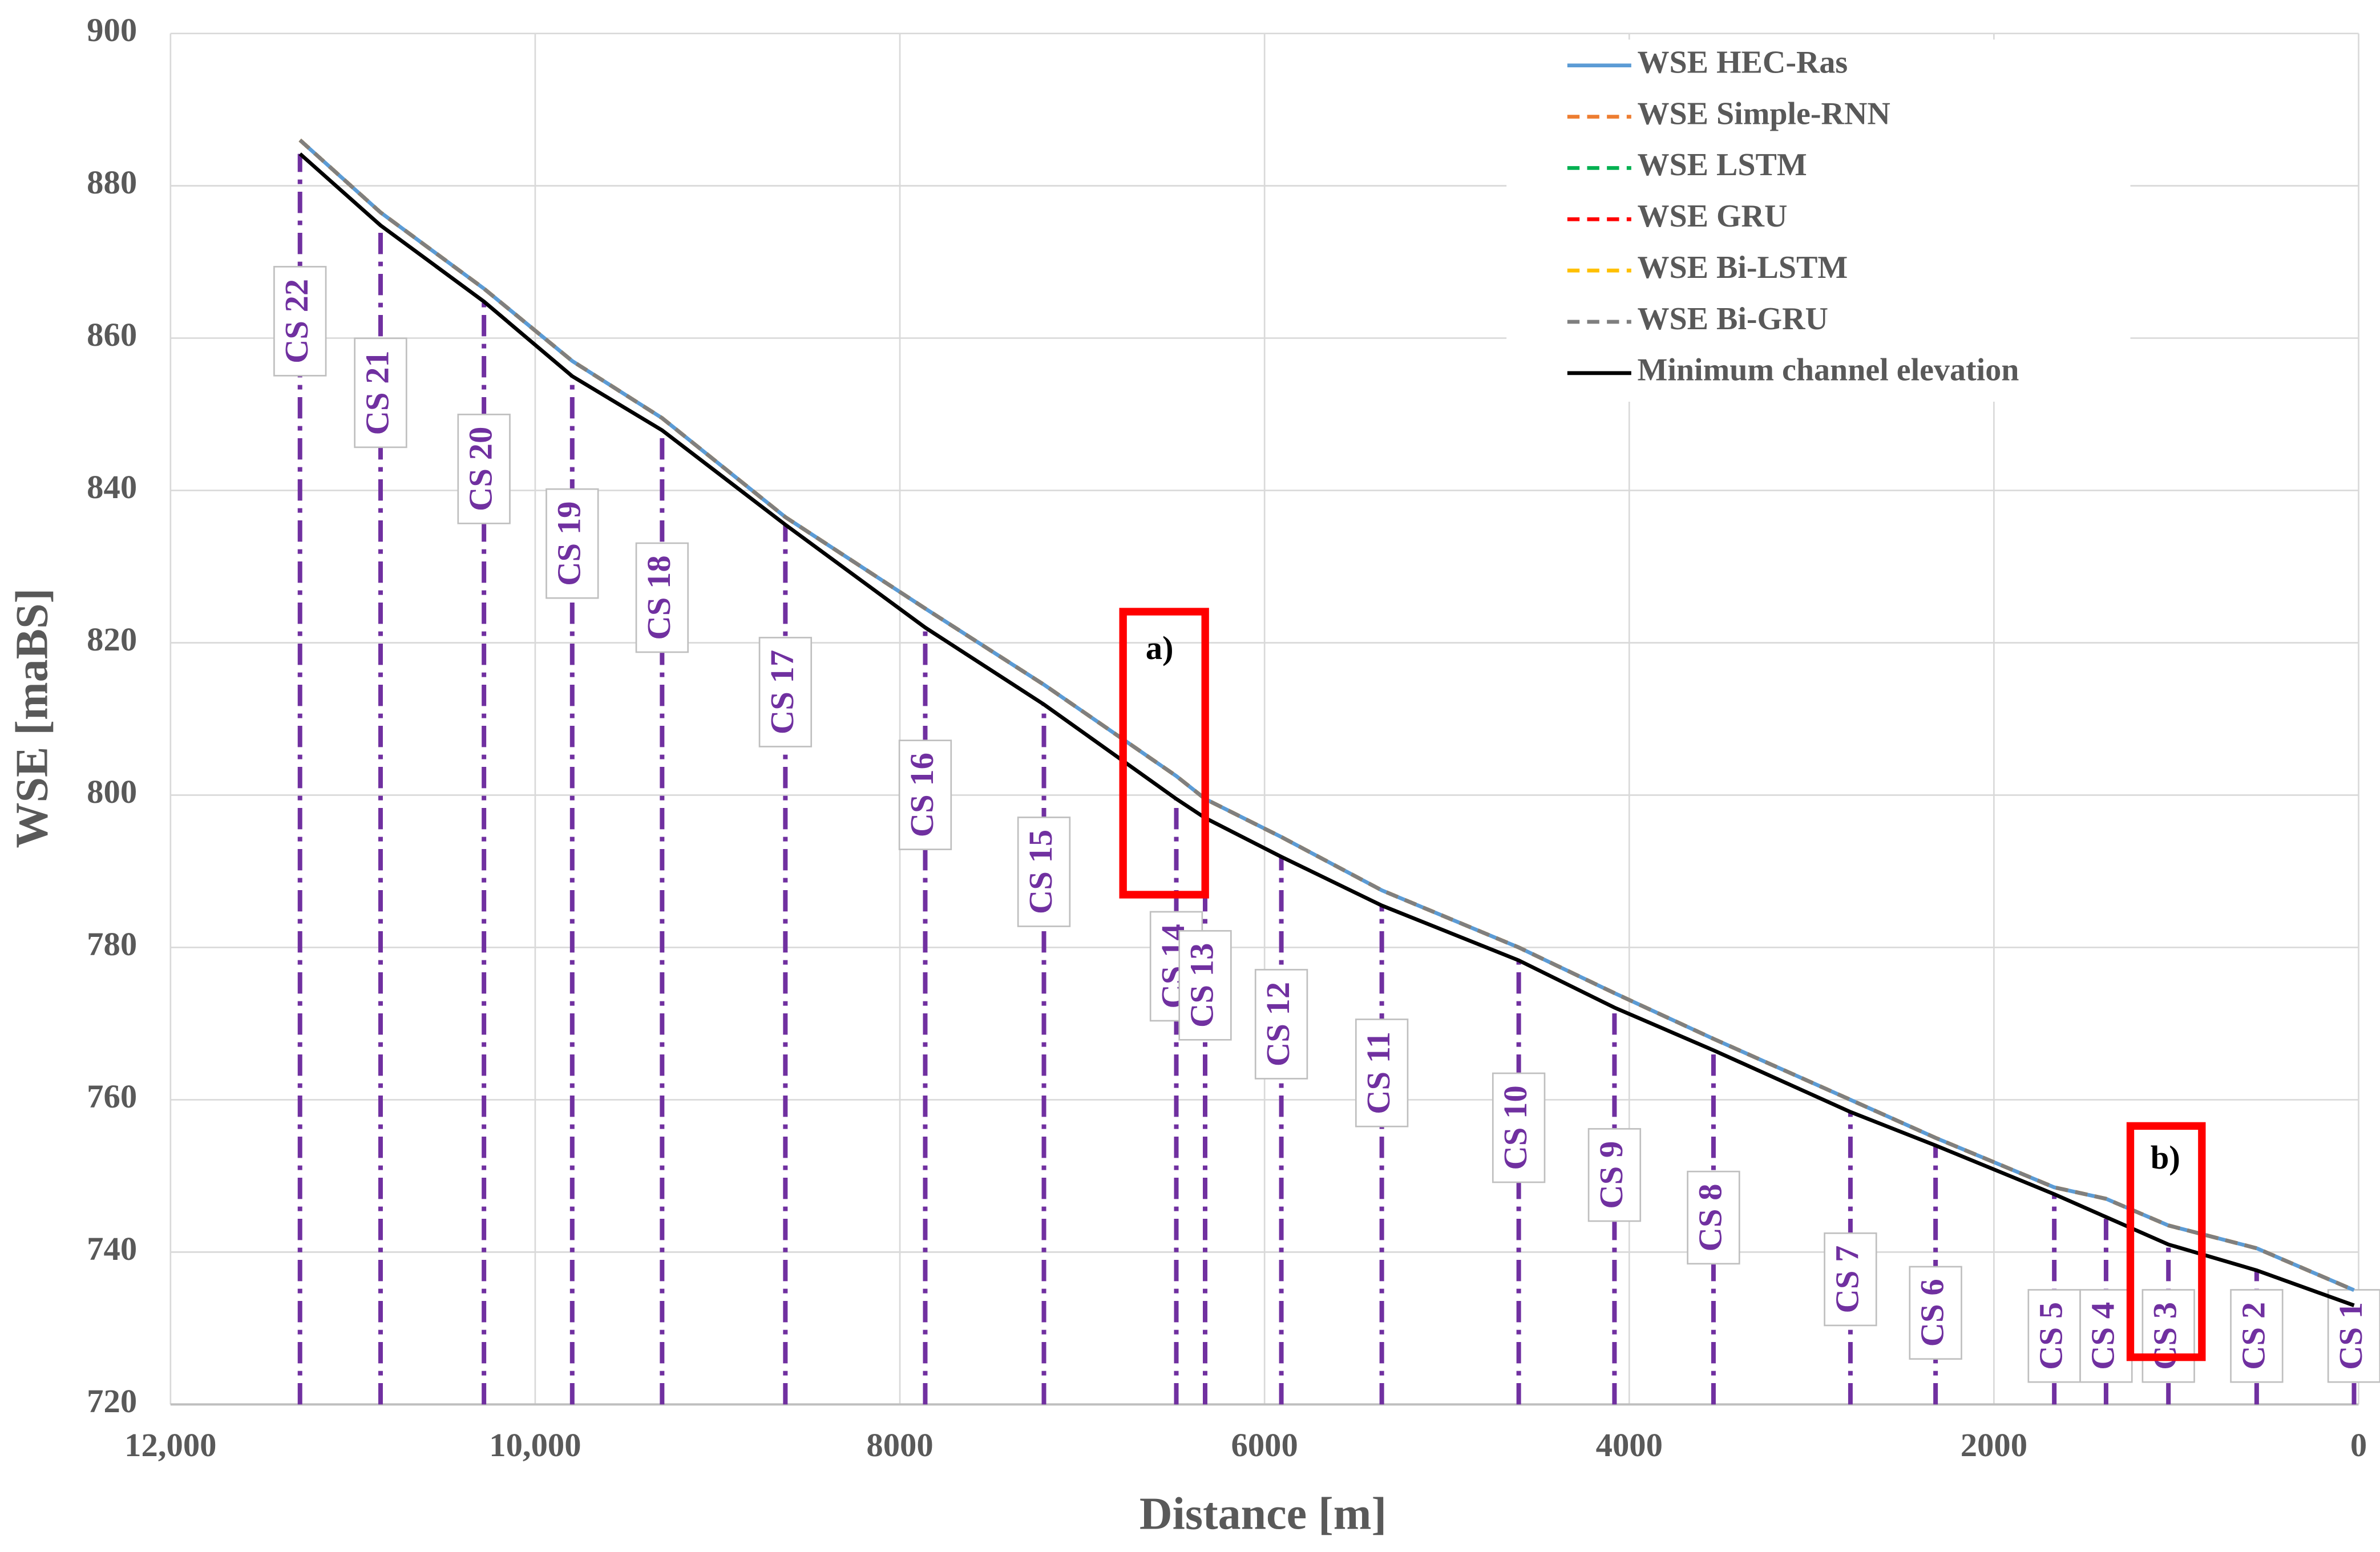 The width and height of the screenshot is (2380, 1552). I want to click on legend-label: WSE LSTM, so click(1722, 165).